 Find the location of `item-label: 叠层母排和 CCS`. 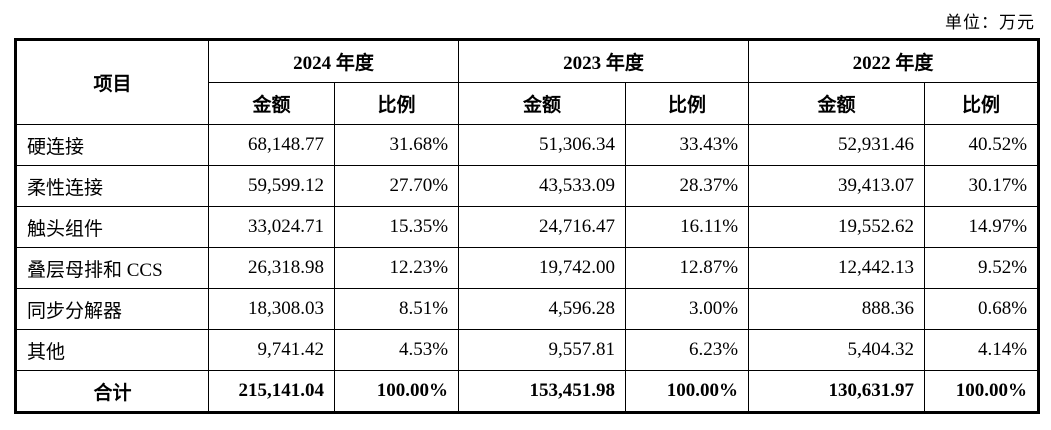

item-label: 叠层母排和 CCS is located at coordinates (112, 268).